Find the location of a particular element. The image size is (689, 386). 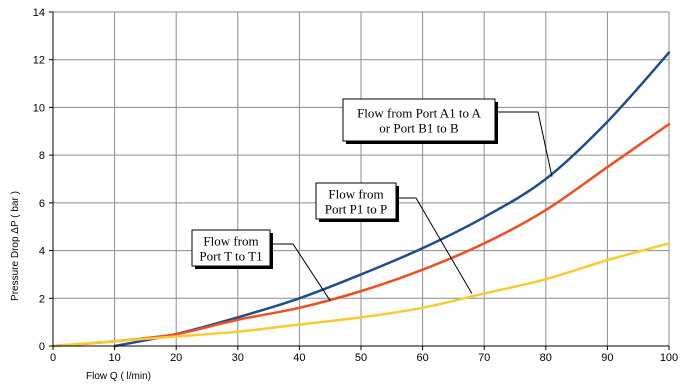

x-tick-label-40: 40 is located at coordinates (299, 358).